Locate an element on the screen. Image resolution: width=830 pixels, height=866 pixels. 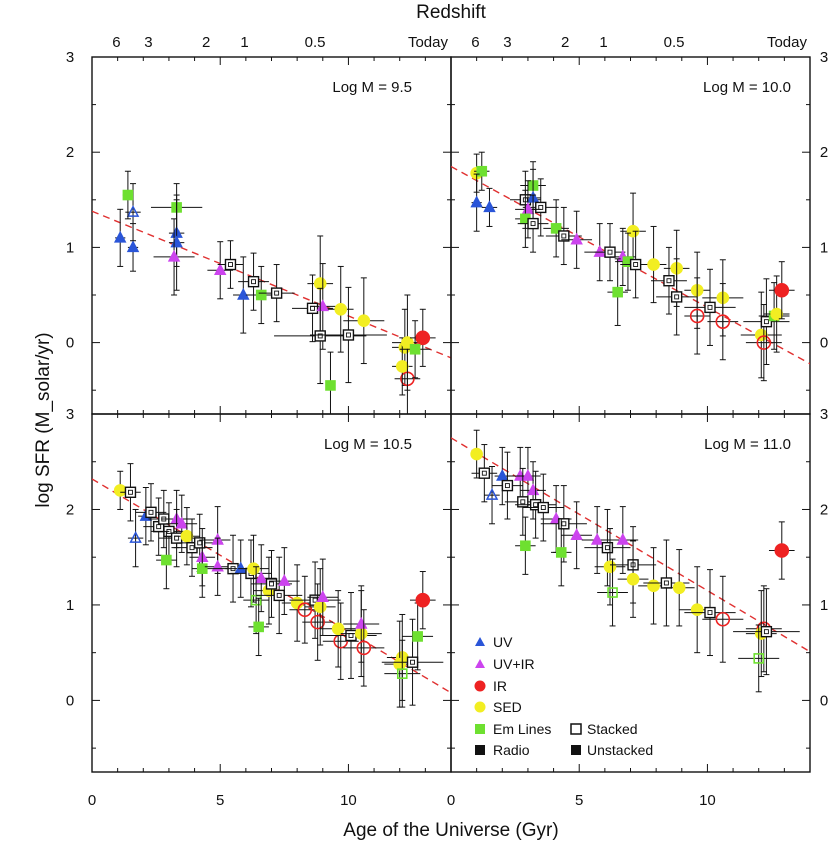
x-axis-title: Age of the Universe (Gyr) is located at coordinates (450, 830).